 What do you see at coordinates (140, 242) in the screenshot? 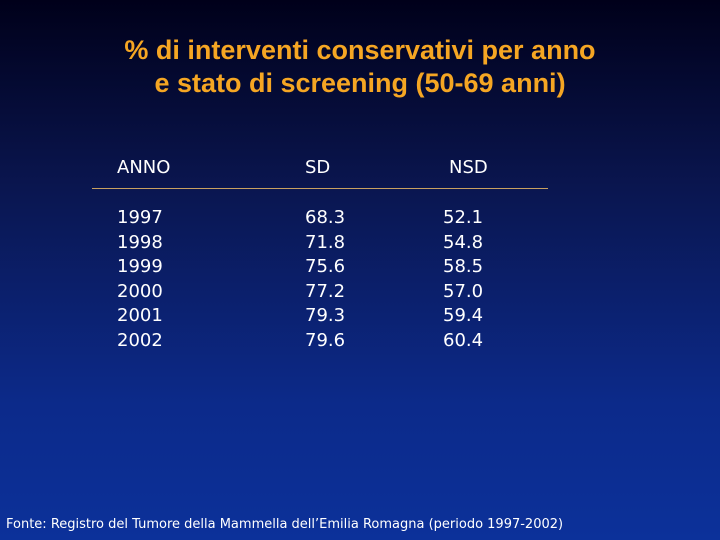
I see `cell-year: 1998` at bounding box center [140, 242].